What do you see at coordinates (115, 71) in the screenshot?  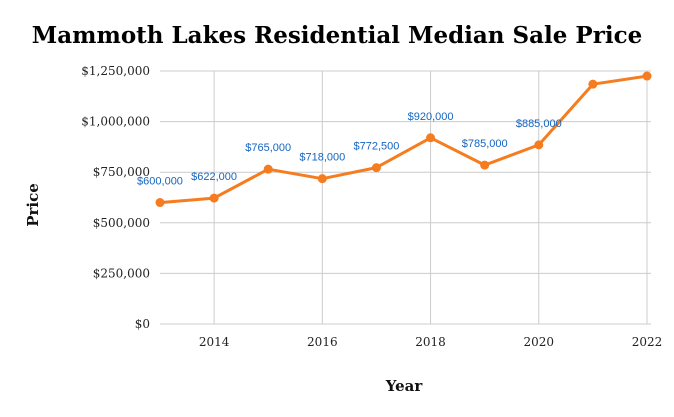 I see `y-tick-label: $1,250,000` at bounding box center [115, 71].